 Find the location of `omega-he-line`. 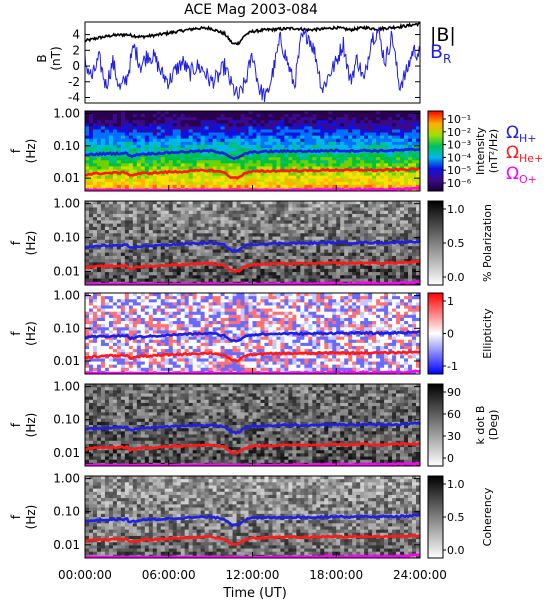

omega-he-line is located at coordinates (252, 266).